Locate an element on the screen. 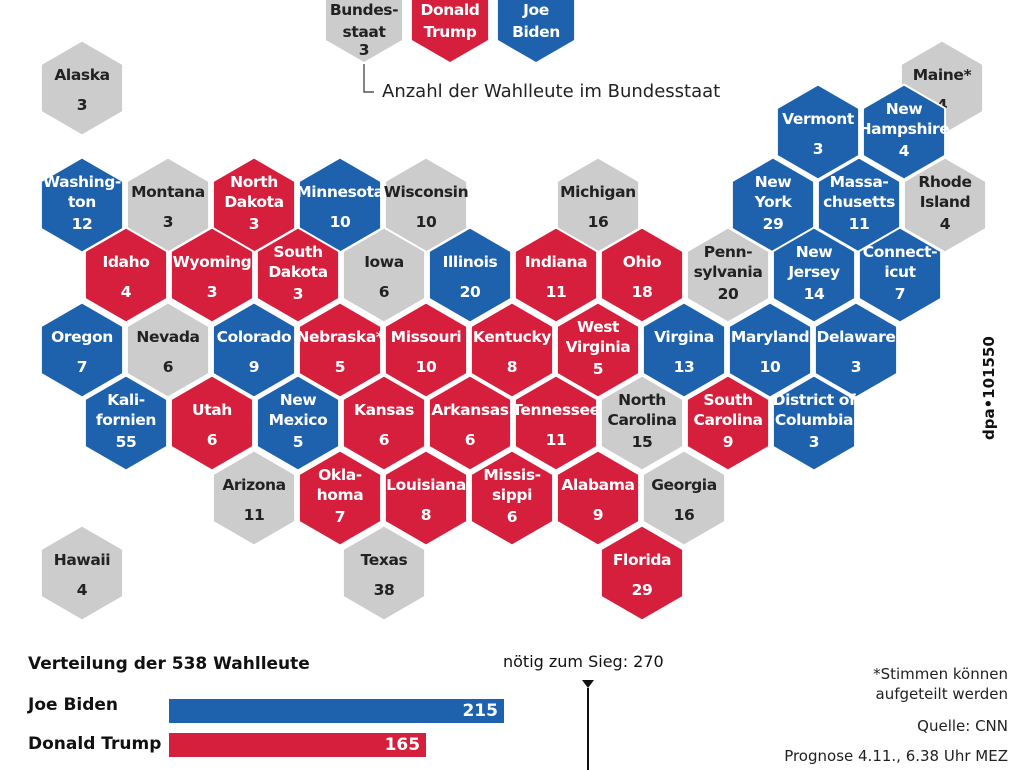  state-missis-sippi: Missis-sippi 6 is located at coordinates (512, 498).